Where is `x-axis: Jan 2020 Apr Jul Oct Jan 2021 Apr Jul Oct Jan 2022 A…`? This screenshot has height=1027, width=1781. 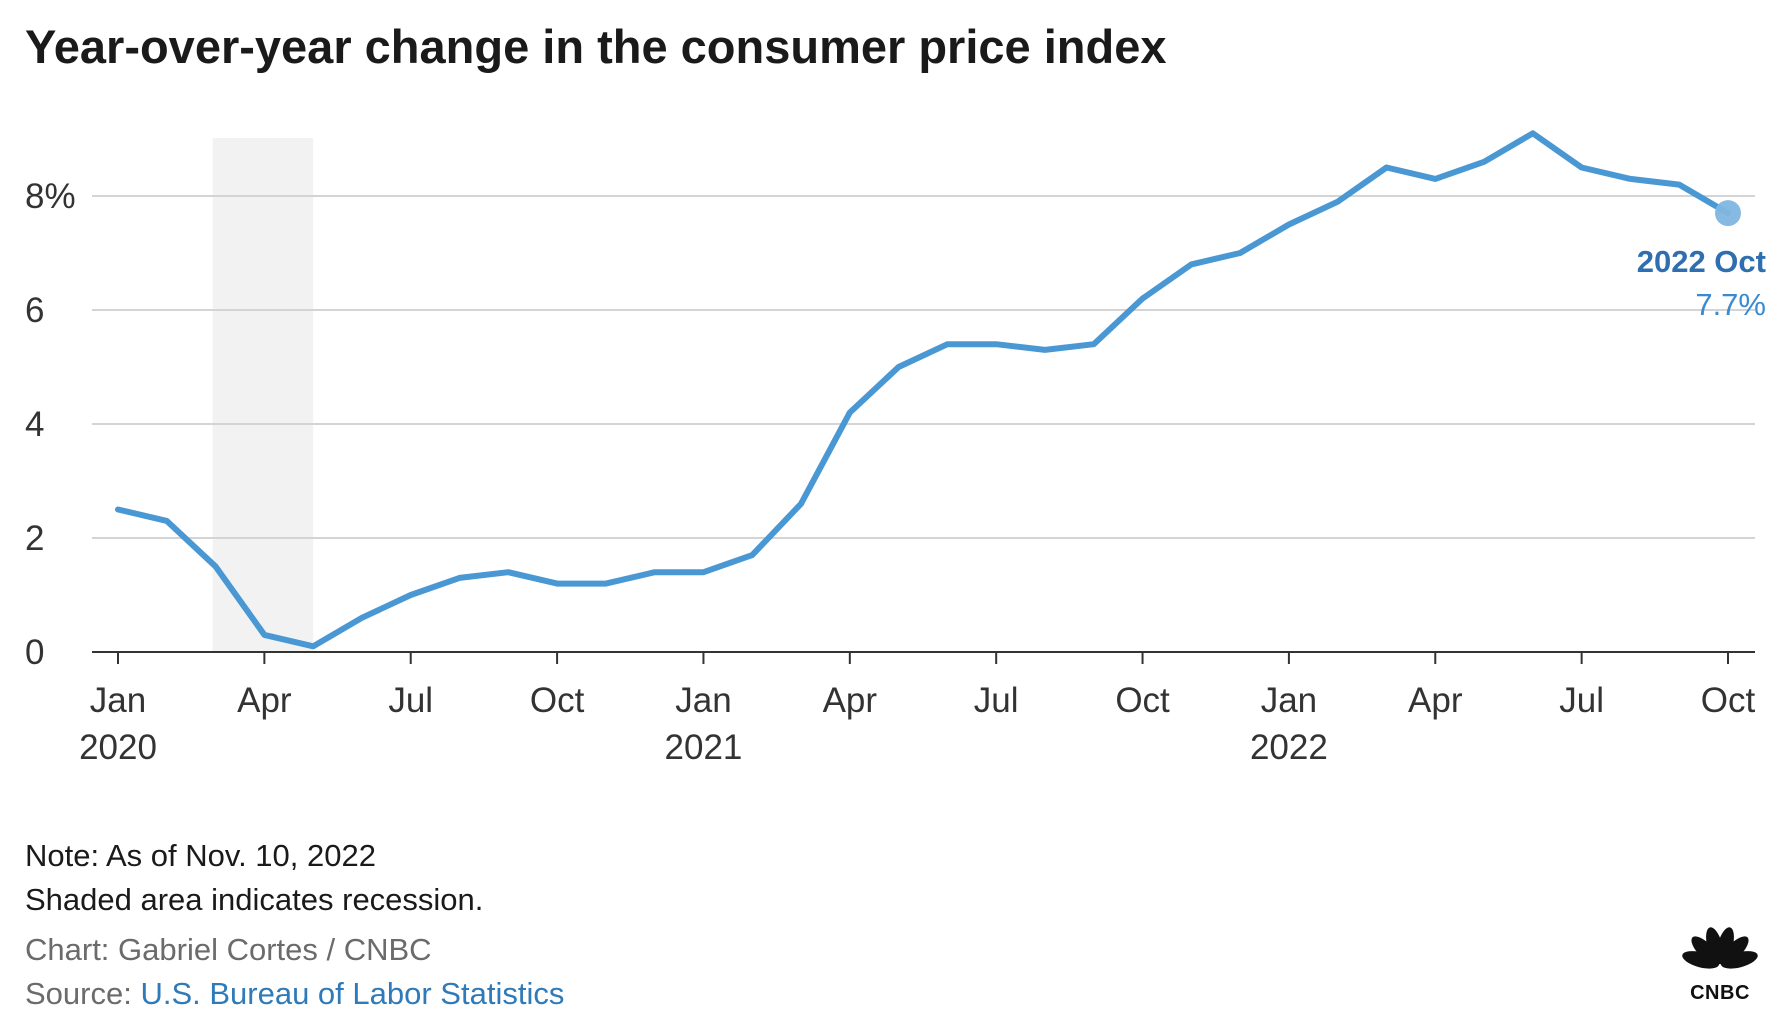 x-axis: Jan 2020 Apr Jul Oct Jan 2021 Apr Jul Oct Jan 2022 A… is located at coordinates (917, 709).